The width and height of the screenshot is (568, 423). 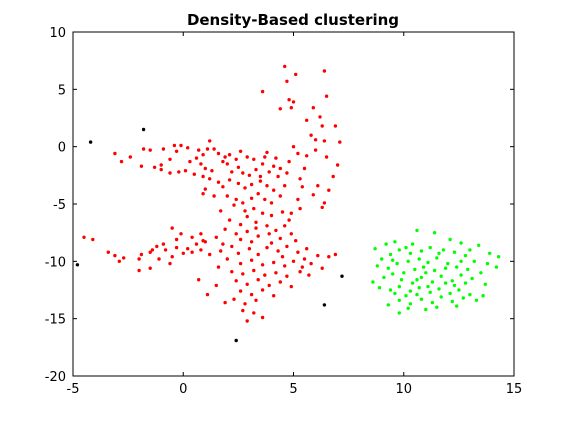 I want to click on y-tick-label: 5, so click(x=62, y=90).